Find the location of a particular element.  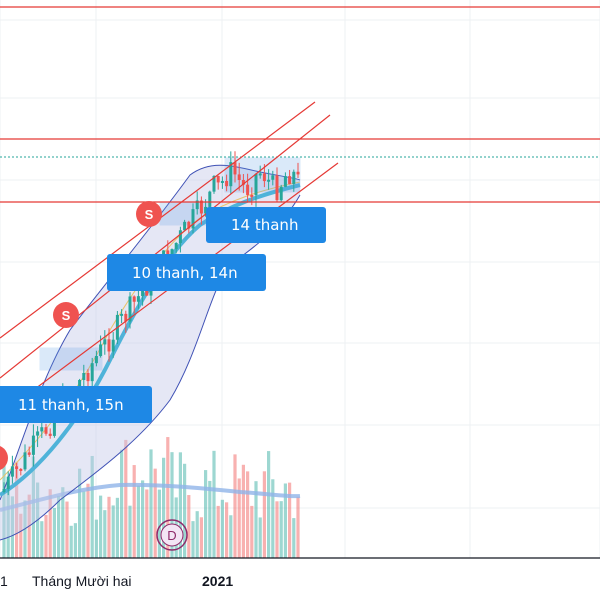

signal-marker-2: S is located at coordinates (66, 315).